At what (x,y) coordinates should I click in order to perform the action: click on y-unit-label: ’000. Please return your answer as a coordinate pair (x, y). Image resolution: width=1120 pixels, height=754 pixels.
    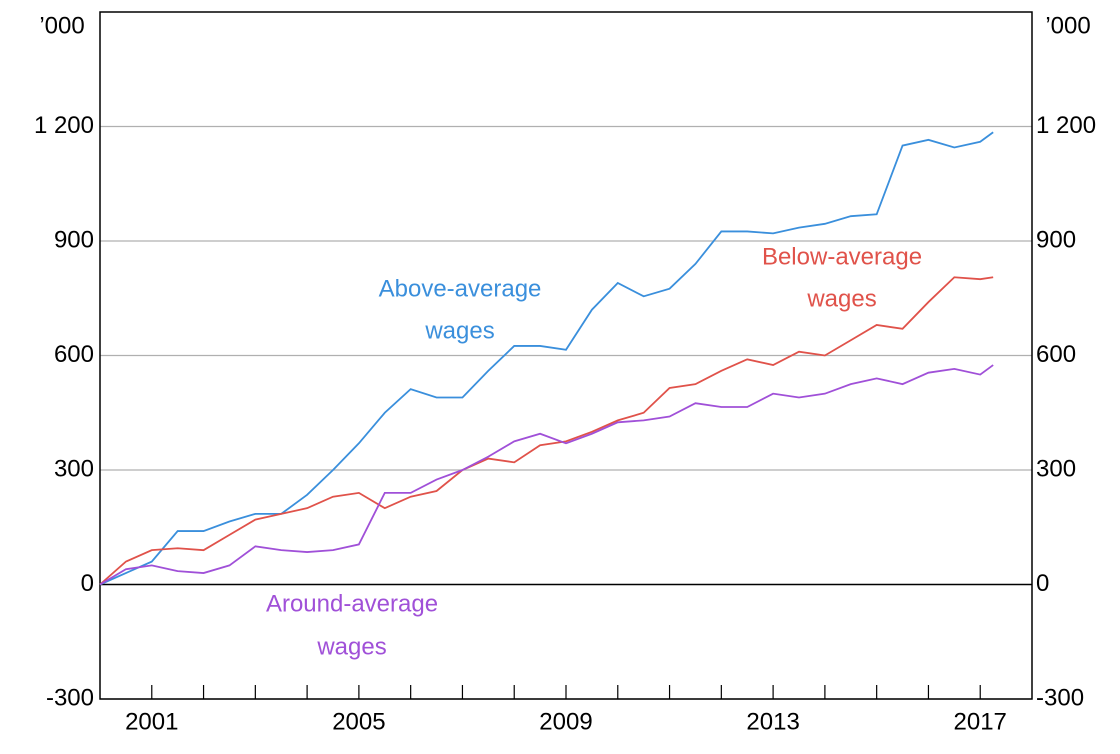
    Looking at the image, I should click on (61, 25).